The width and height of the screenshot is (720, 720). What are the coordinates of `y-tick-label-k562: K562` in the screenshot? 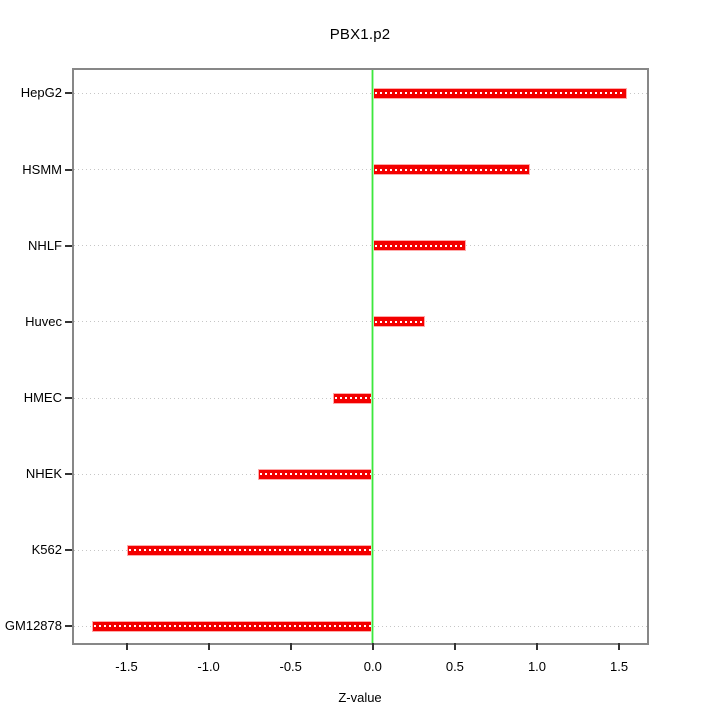 It's located at (46, 550).